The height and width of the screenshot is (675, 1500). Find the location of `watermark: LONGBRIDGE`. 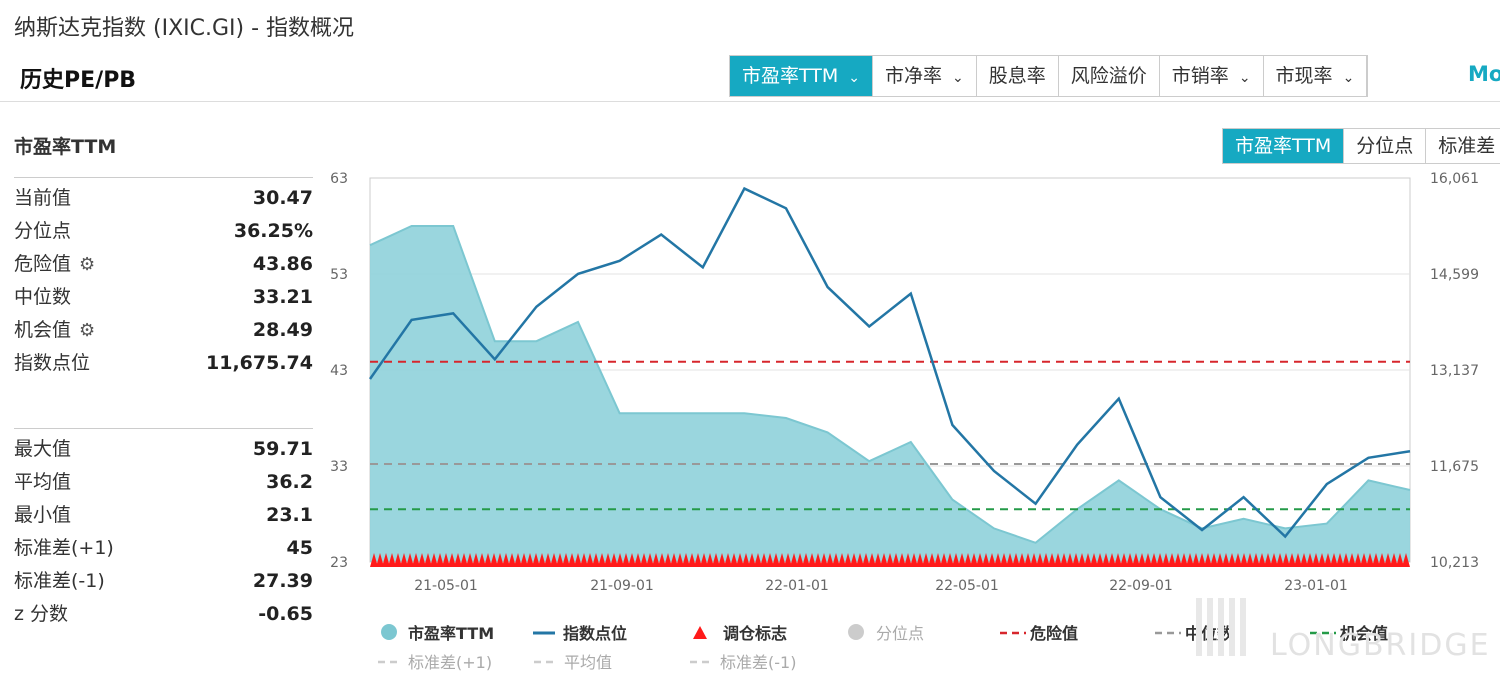

watermark: LONGBRIDGE is located at coordinates (1380, 645).